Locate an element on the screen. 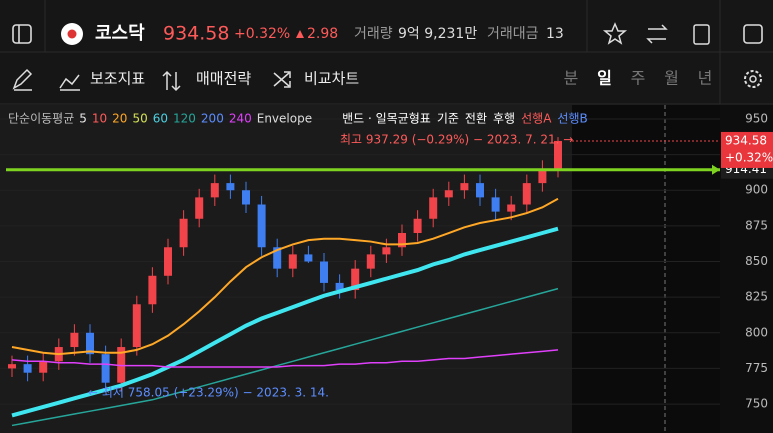 This screenshot has width=773, height=433. period-button: 일 is located at coordinates (604, 78).